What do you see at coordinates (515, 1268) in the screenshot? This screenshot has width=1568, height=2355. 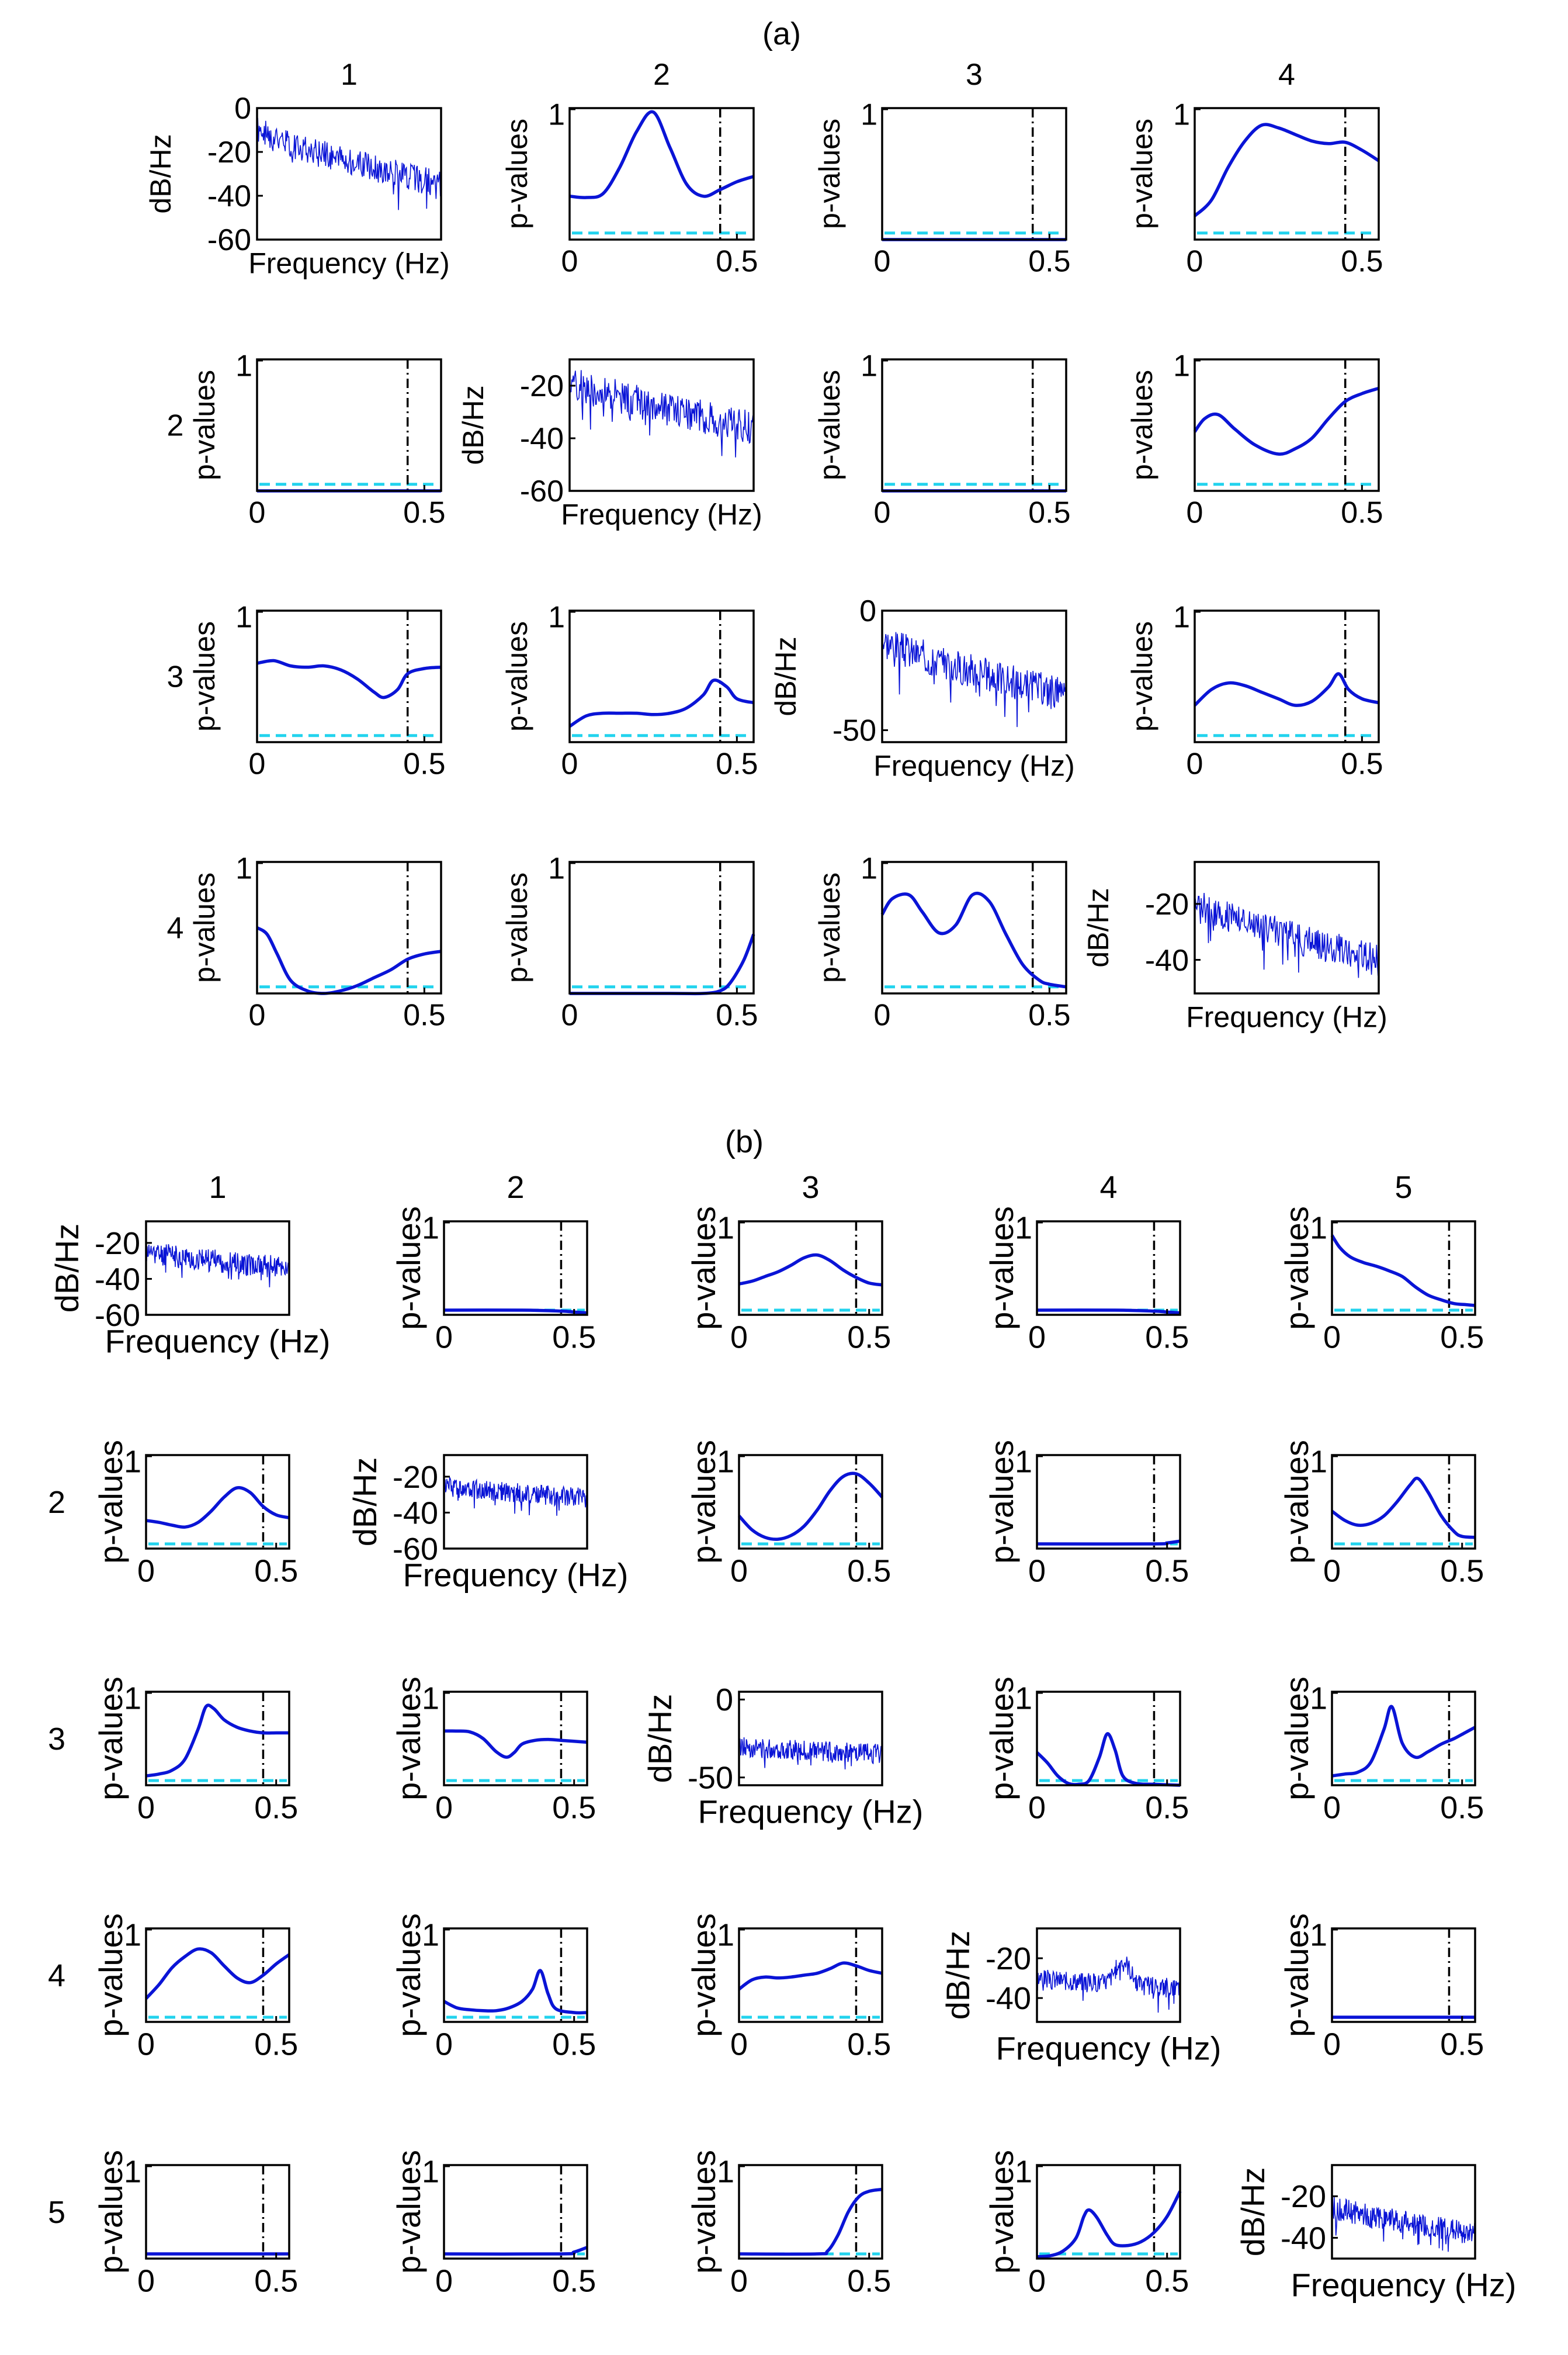 I see `panel-b-cell-1-2-frame` at bounding box center [515, 1268].